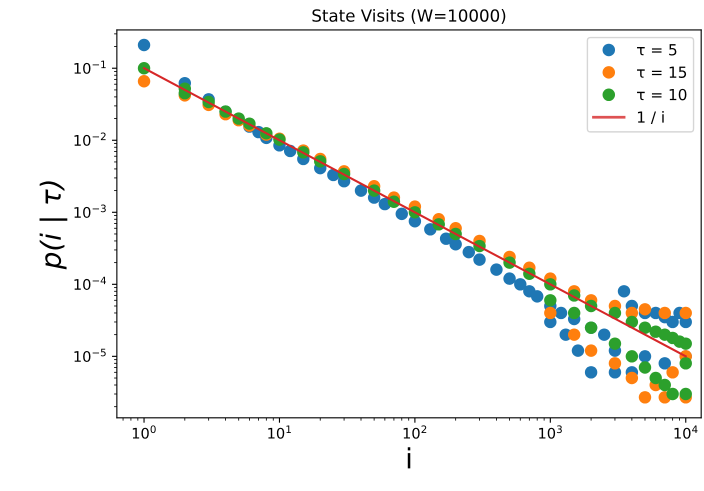  What do you see at coordinates (90, 139) in the screenshot?
I see `y-tick-label: 10$^{−2}$` at bounding box center [90, 139].